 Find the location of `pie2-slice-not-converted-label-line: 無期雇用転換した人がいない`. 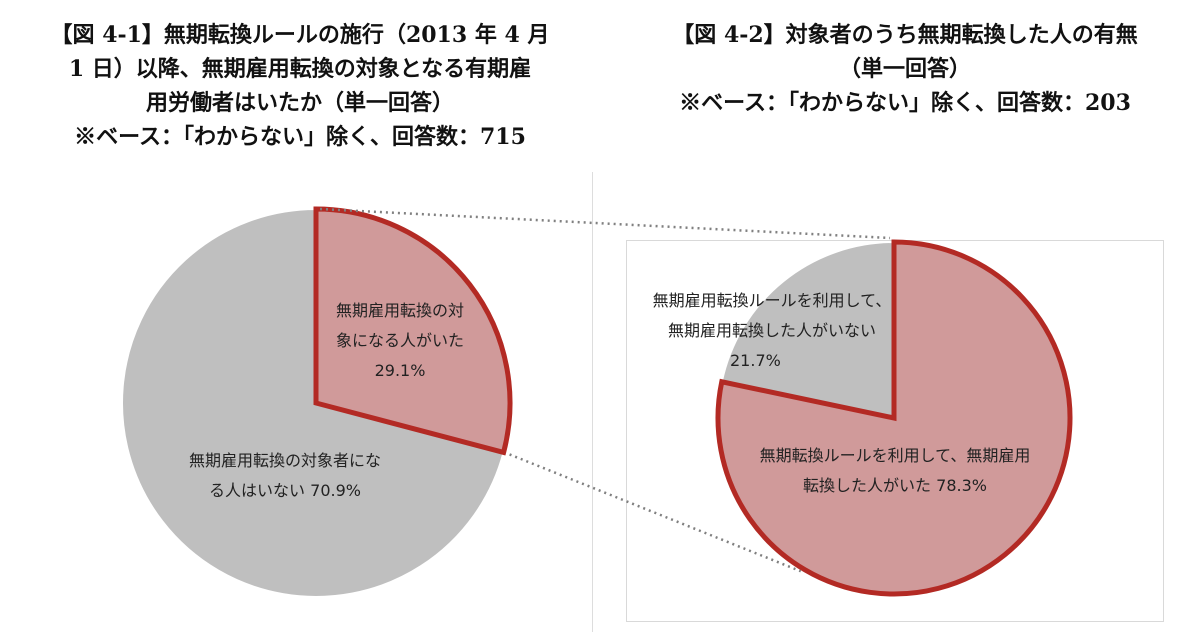

pie2-slice-not-converted-label-line: 無期雇用転換した人がいない is located at coordinates (771, 330).